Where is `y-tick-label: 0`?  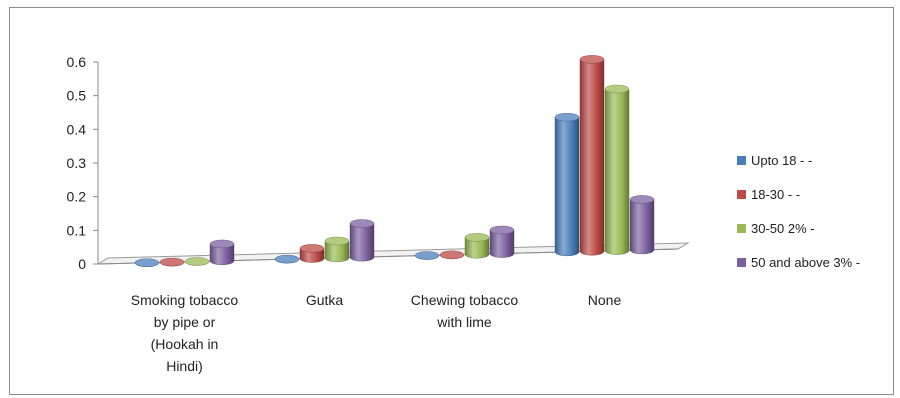
y-tick-label: 0 is located at coordinates (82, 264).